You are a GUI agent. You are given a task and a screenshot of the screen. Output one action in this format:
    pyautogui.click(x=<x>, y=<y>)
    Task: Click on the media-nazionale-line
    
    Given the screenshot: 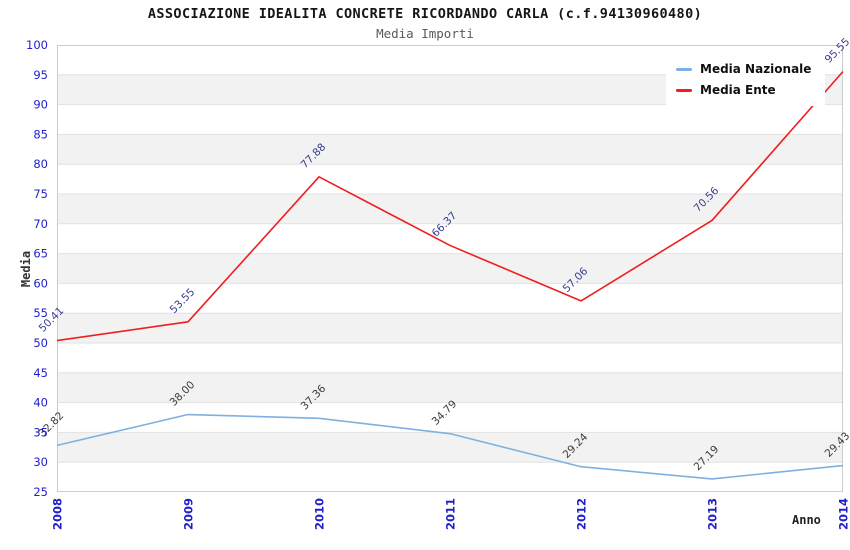 What is the action you would take?
    pyautogui.click(x=450, y=446)
    